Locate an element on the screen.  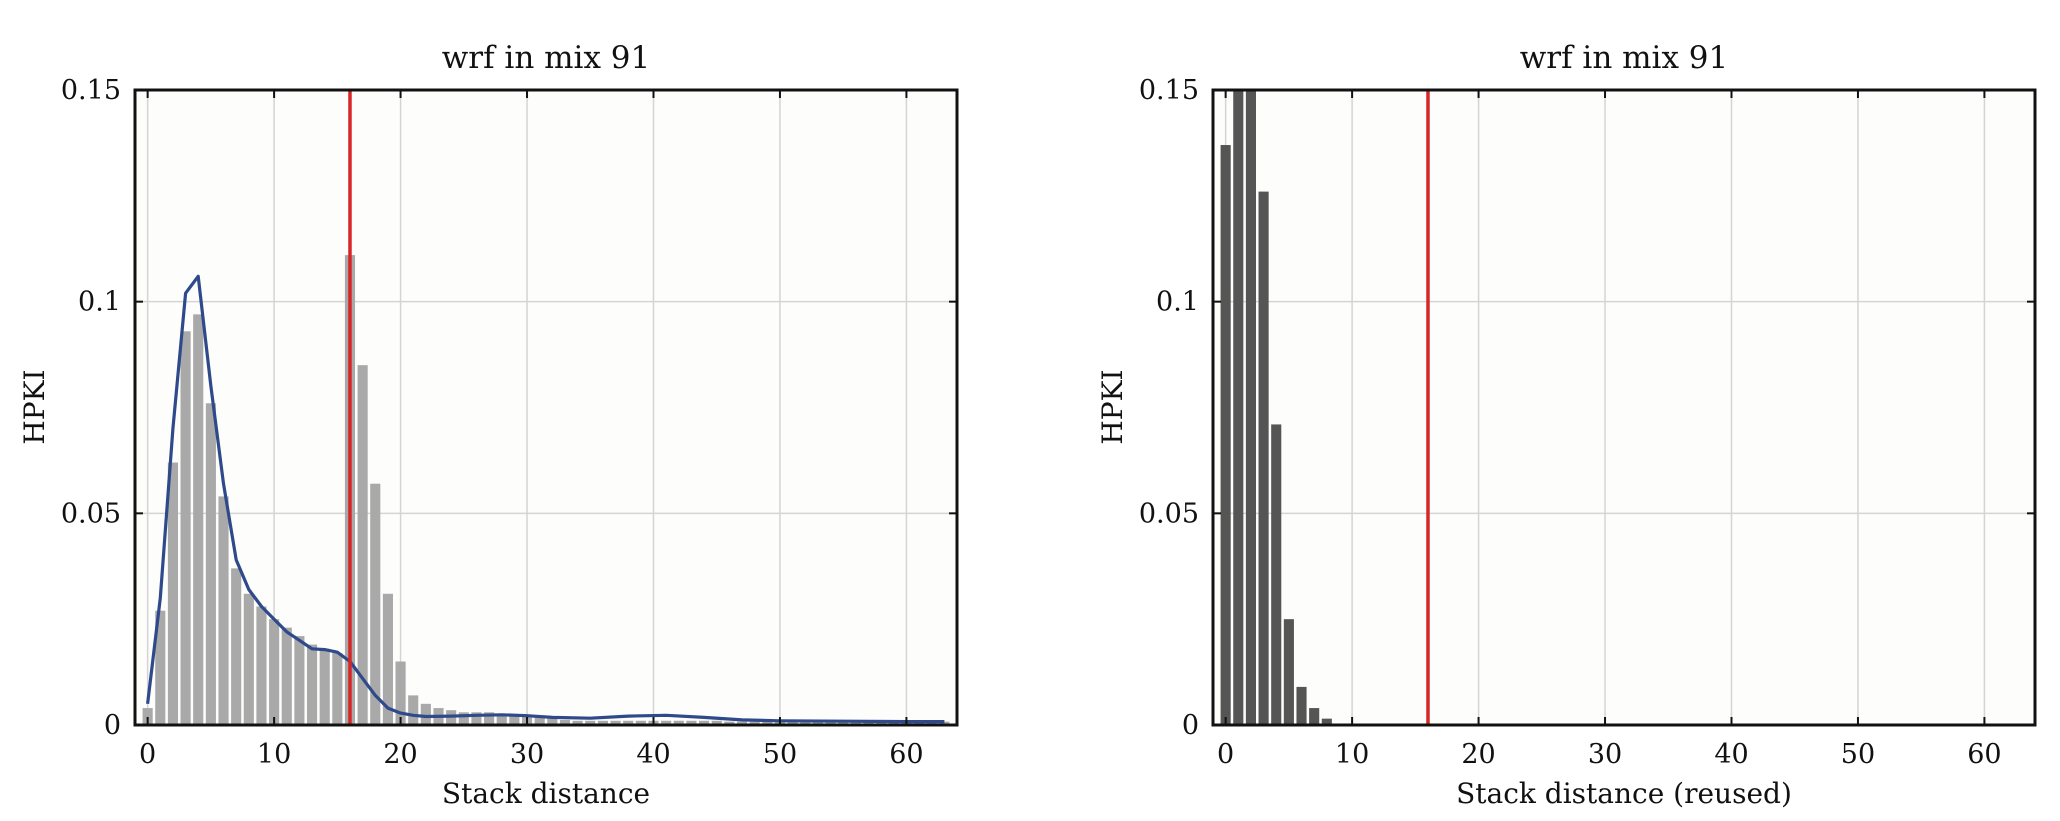
x-tick-label: 60 is located at coordinates (906, 754).